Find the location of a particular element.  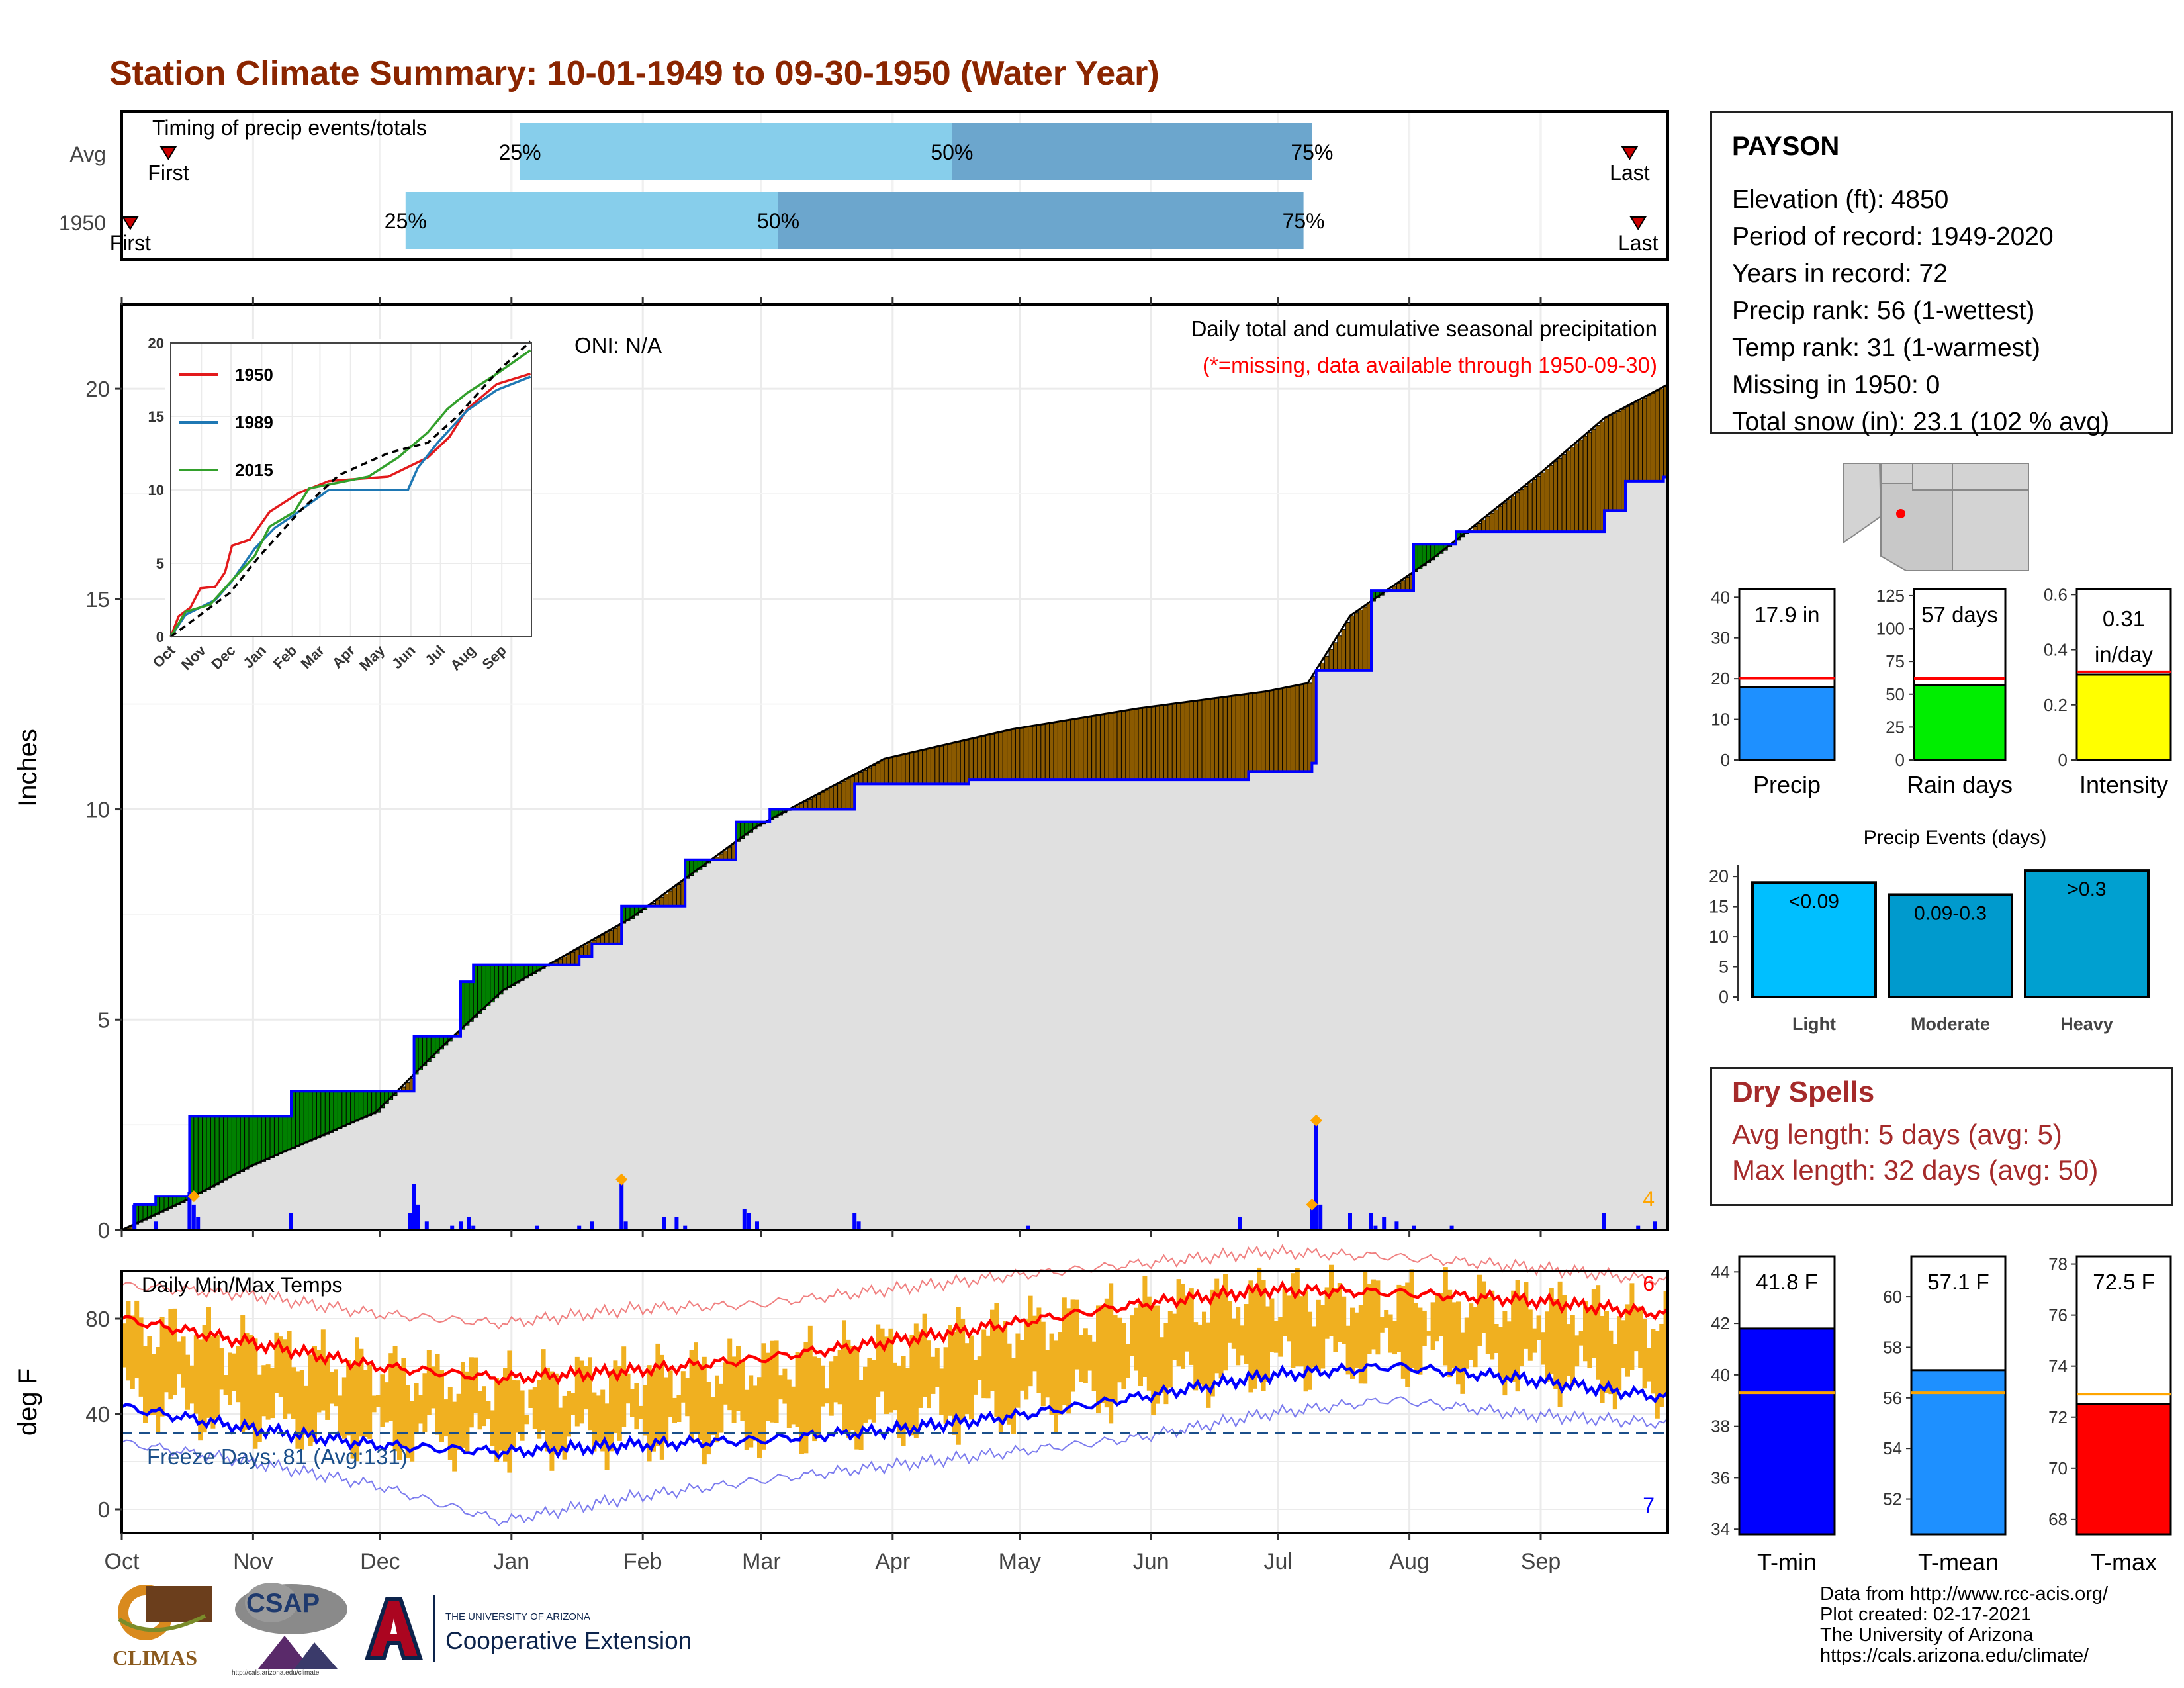

summary-value-label: 17.9 in is located at coordinates (1786, 614).